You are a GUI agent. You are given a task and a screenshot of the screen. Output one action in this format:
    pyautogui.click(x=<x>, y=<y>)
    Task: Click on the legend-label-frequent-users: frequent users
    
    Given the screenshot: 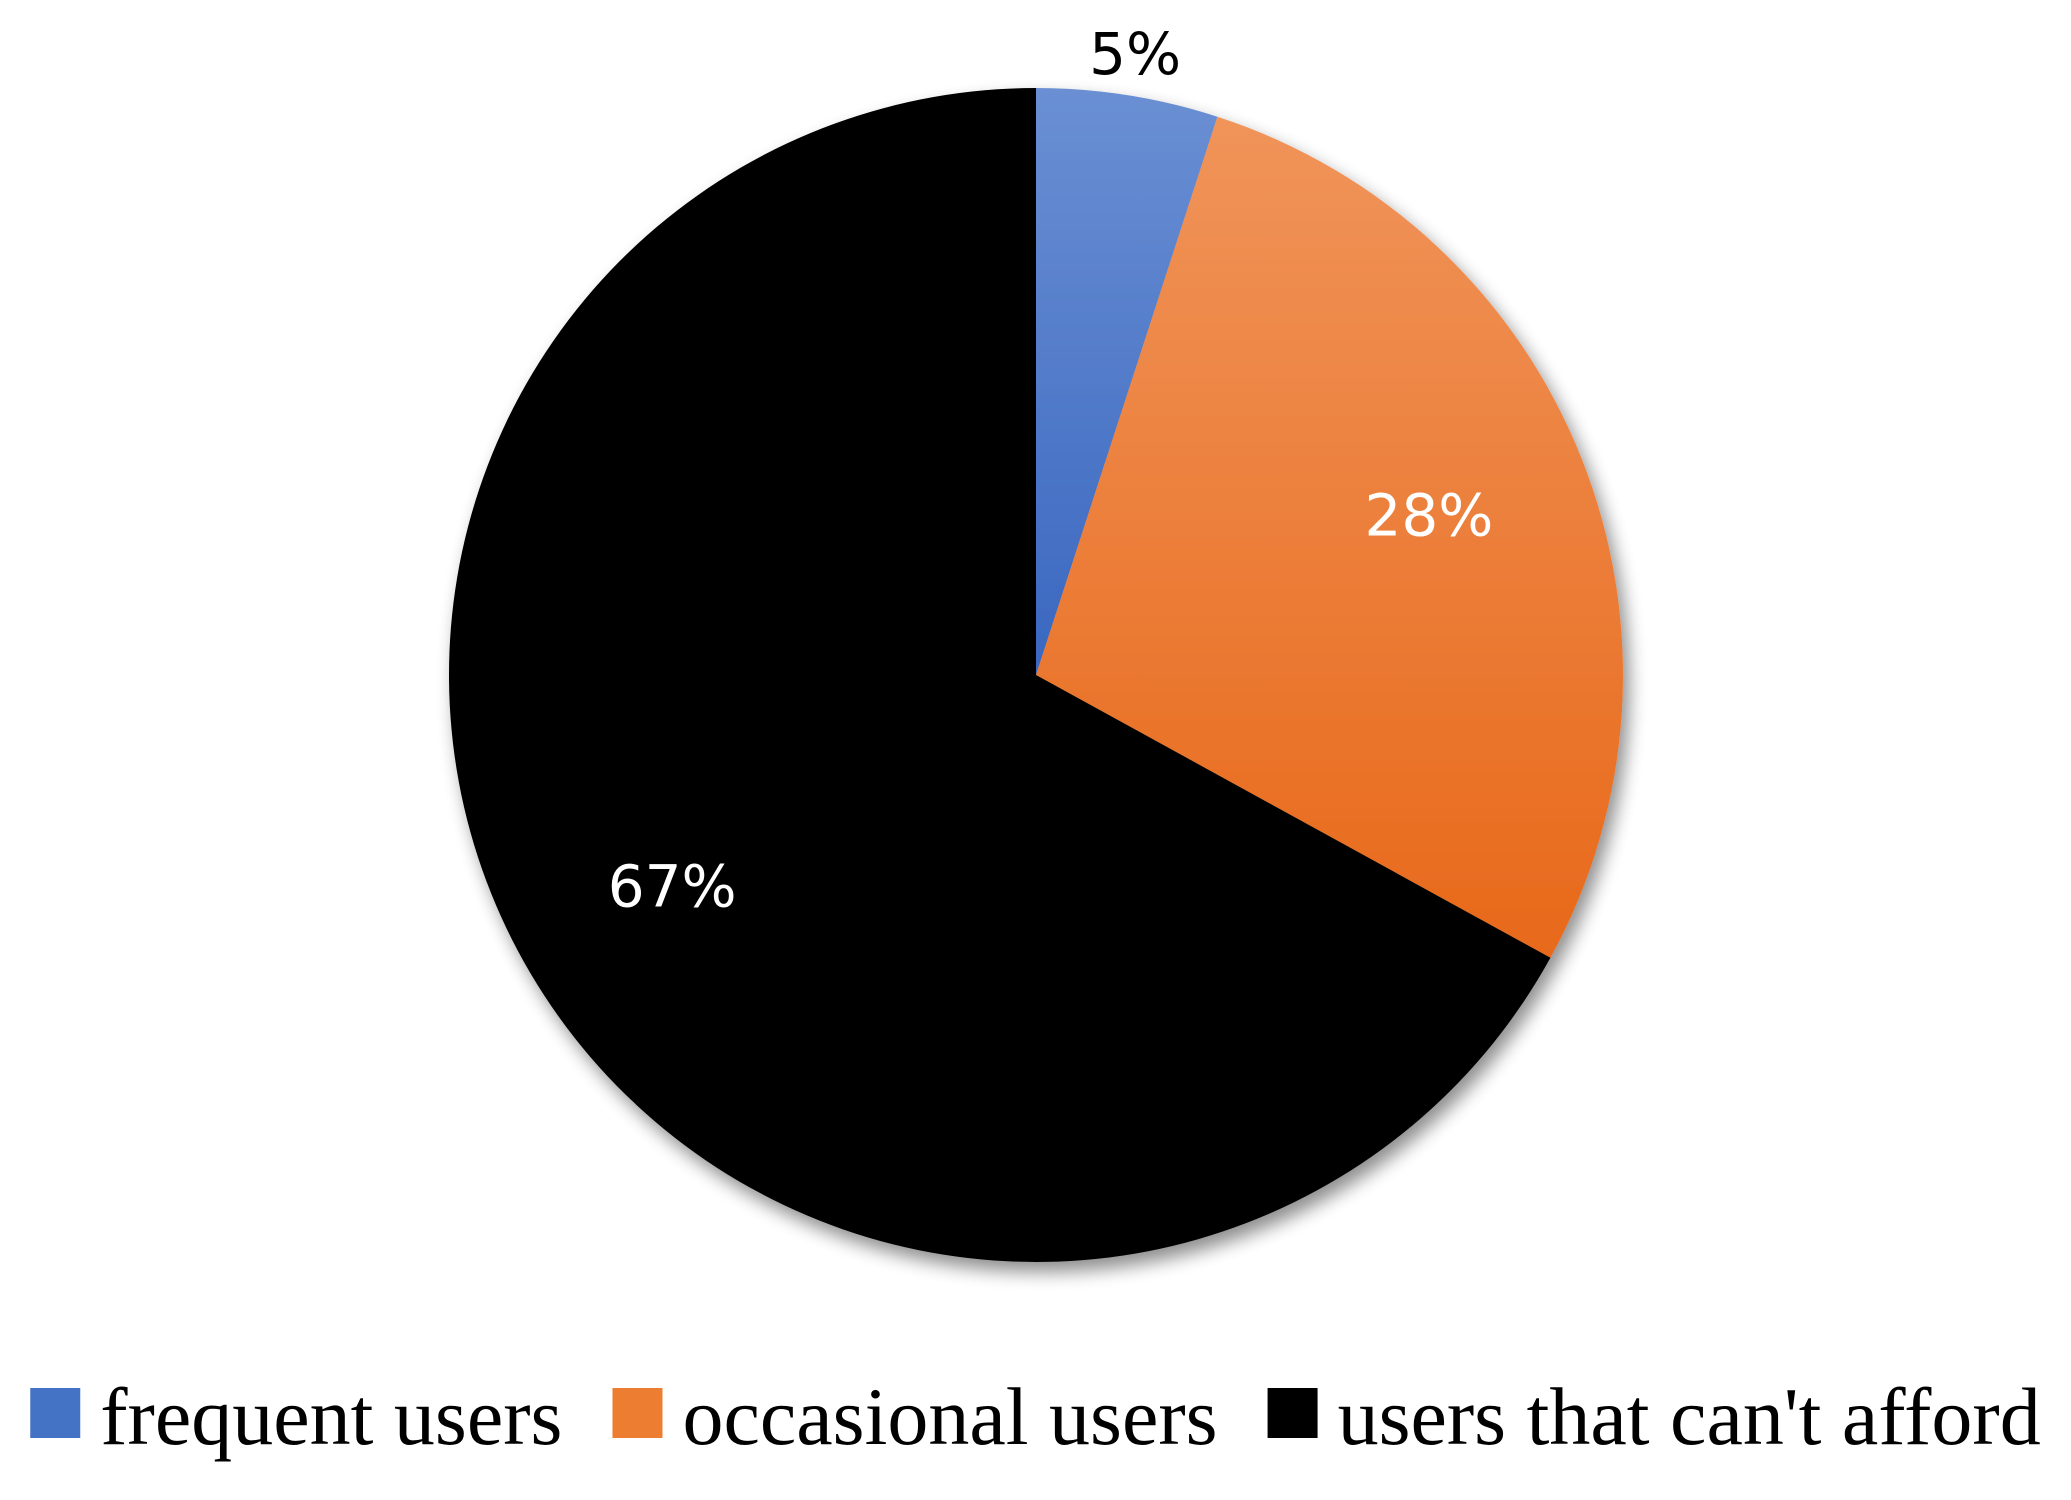 What is the action you would take?
    pyautogui.click(x=331, y=1416)
    